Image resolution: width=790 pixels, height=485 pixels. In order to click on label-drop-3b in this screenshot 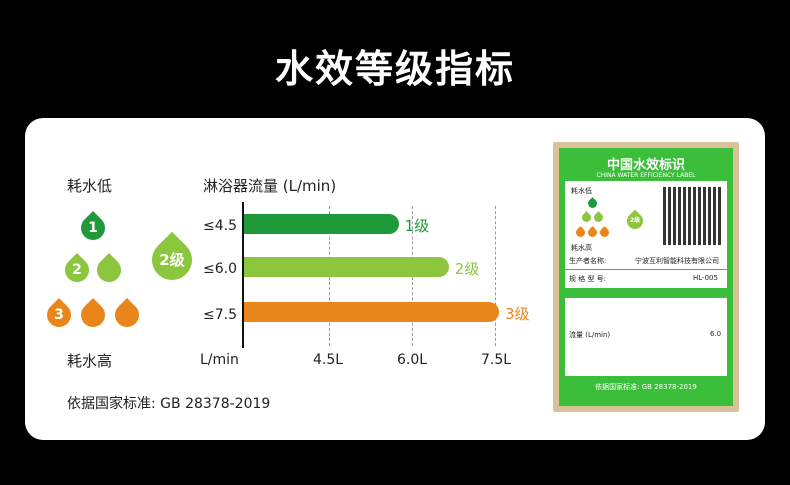, I will do `click(592, 232)`.